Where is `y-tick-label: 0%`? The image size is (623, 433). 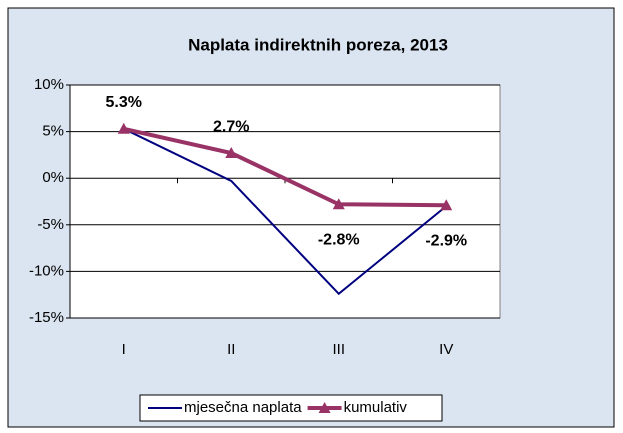
y-tick-label: 0% is located at coordinates (53, 177).